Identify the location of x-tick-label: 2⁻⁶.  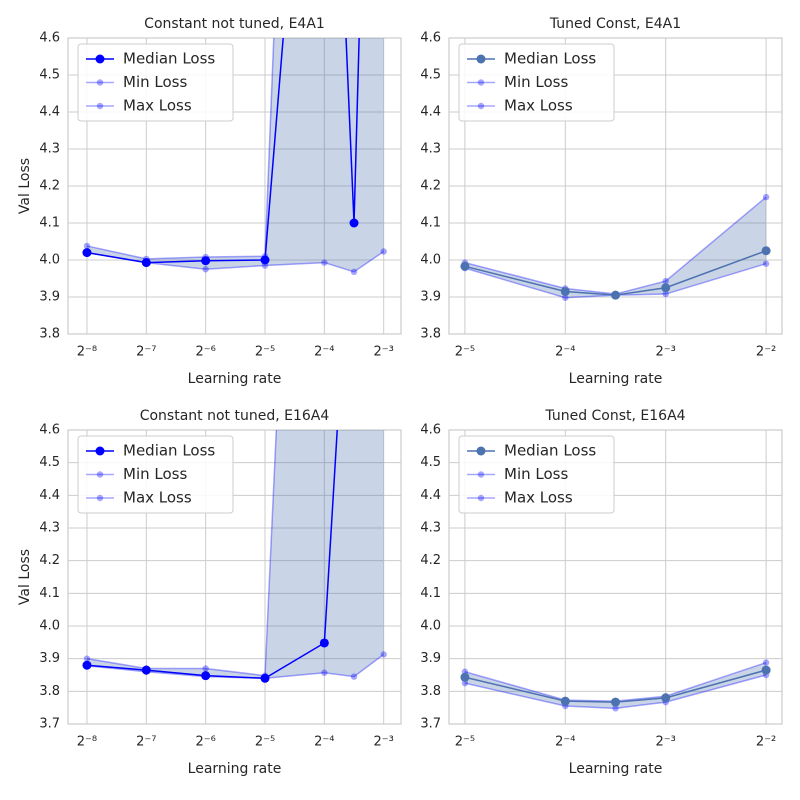
(205, 742).